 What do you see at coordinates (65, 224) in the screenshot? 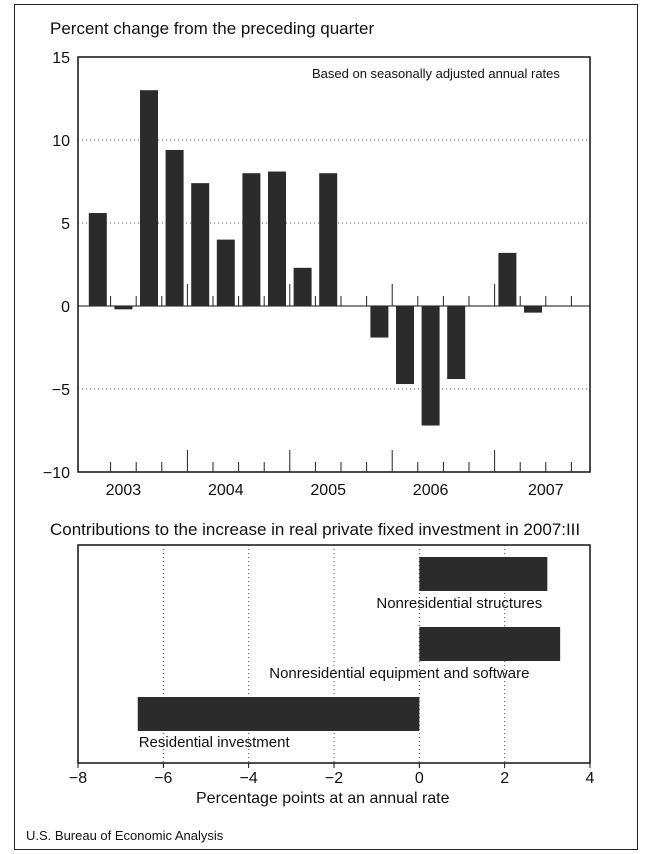
I see `top-y-tick-label: 5` at bounding box center [65, 224].